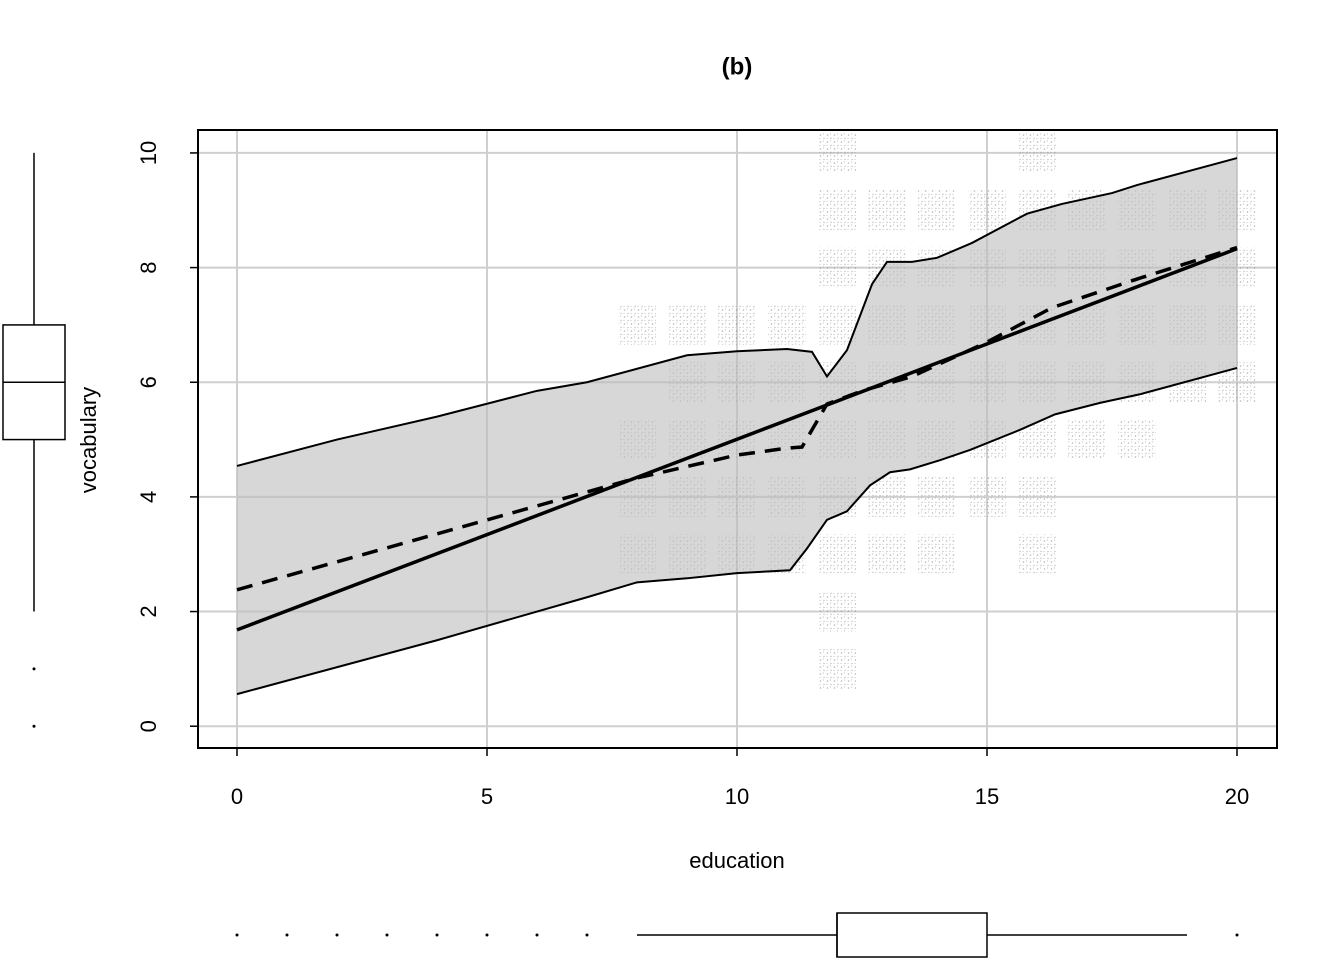 The width and height of the screenshot is (1344, 960). Describe the element at coordinates (148, 267) in the screenshot. I see `y-tick-label: 8` at that location.